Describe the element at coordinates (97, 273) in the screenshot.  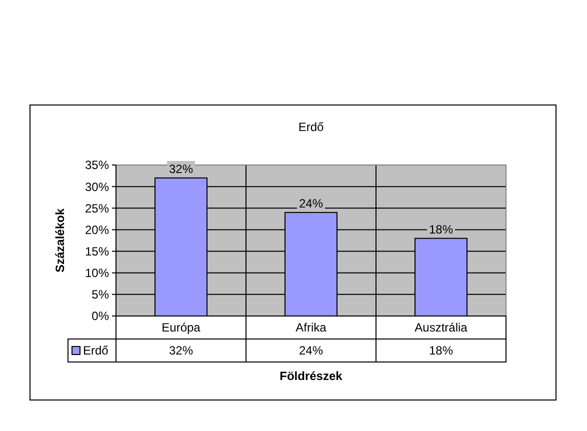
I see `y-tick-label: 10%` at that location.